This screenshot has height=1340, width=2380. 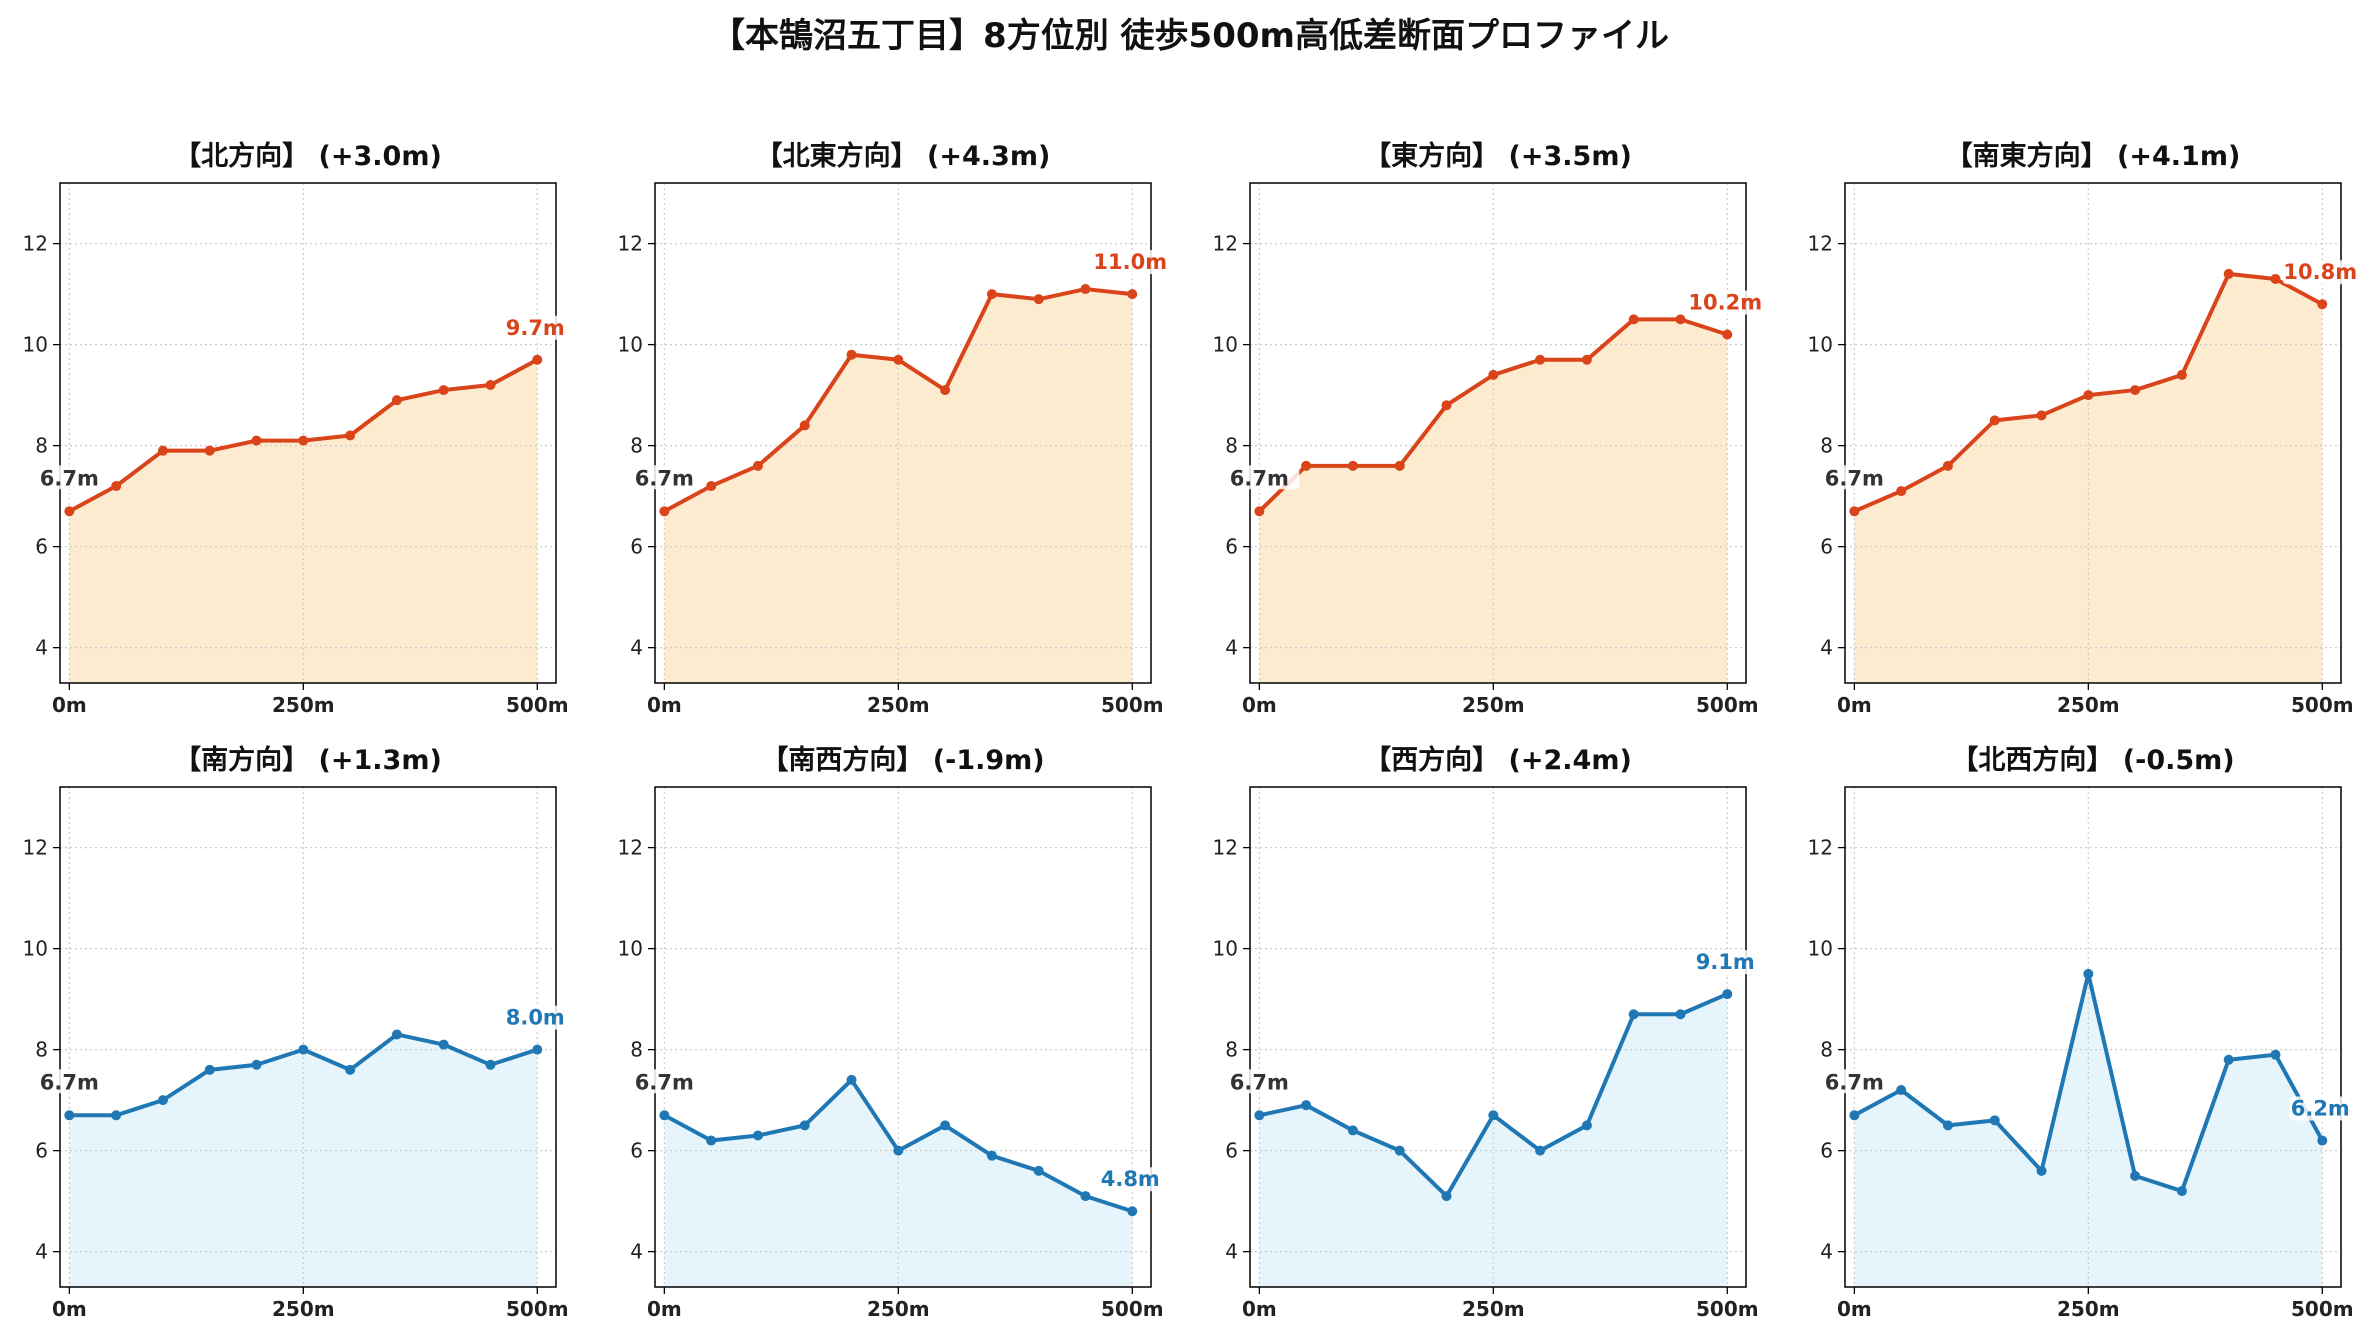 I want to click on panel-title: 【西方向】 (+2.4m), so click(x=1498, y=760).